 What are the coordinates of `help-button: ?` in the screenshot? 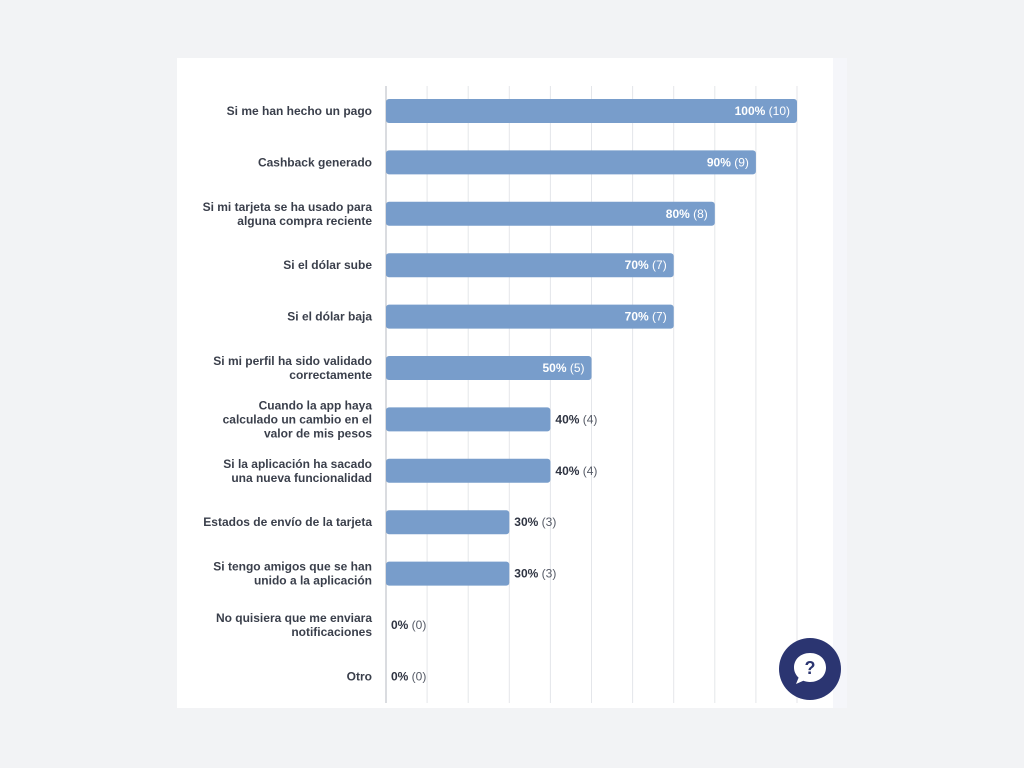 It's located at (810, 669).